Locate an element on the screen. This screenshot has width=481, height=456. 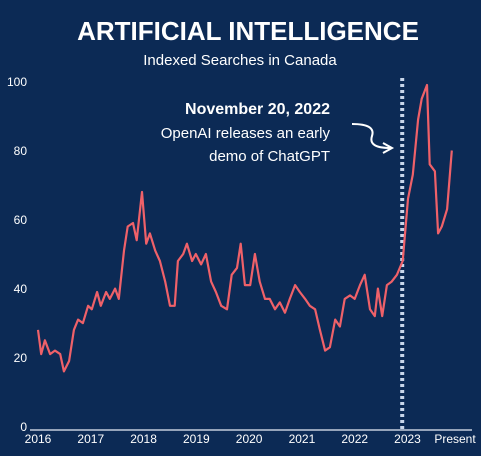
y-tick-label: 60 is located at coordinates (21, 220).